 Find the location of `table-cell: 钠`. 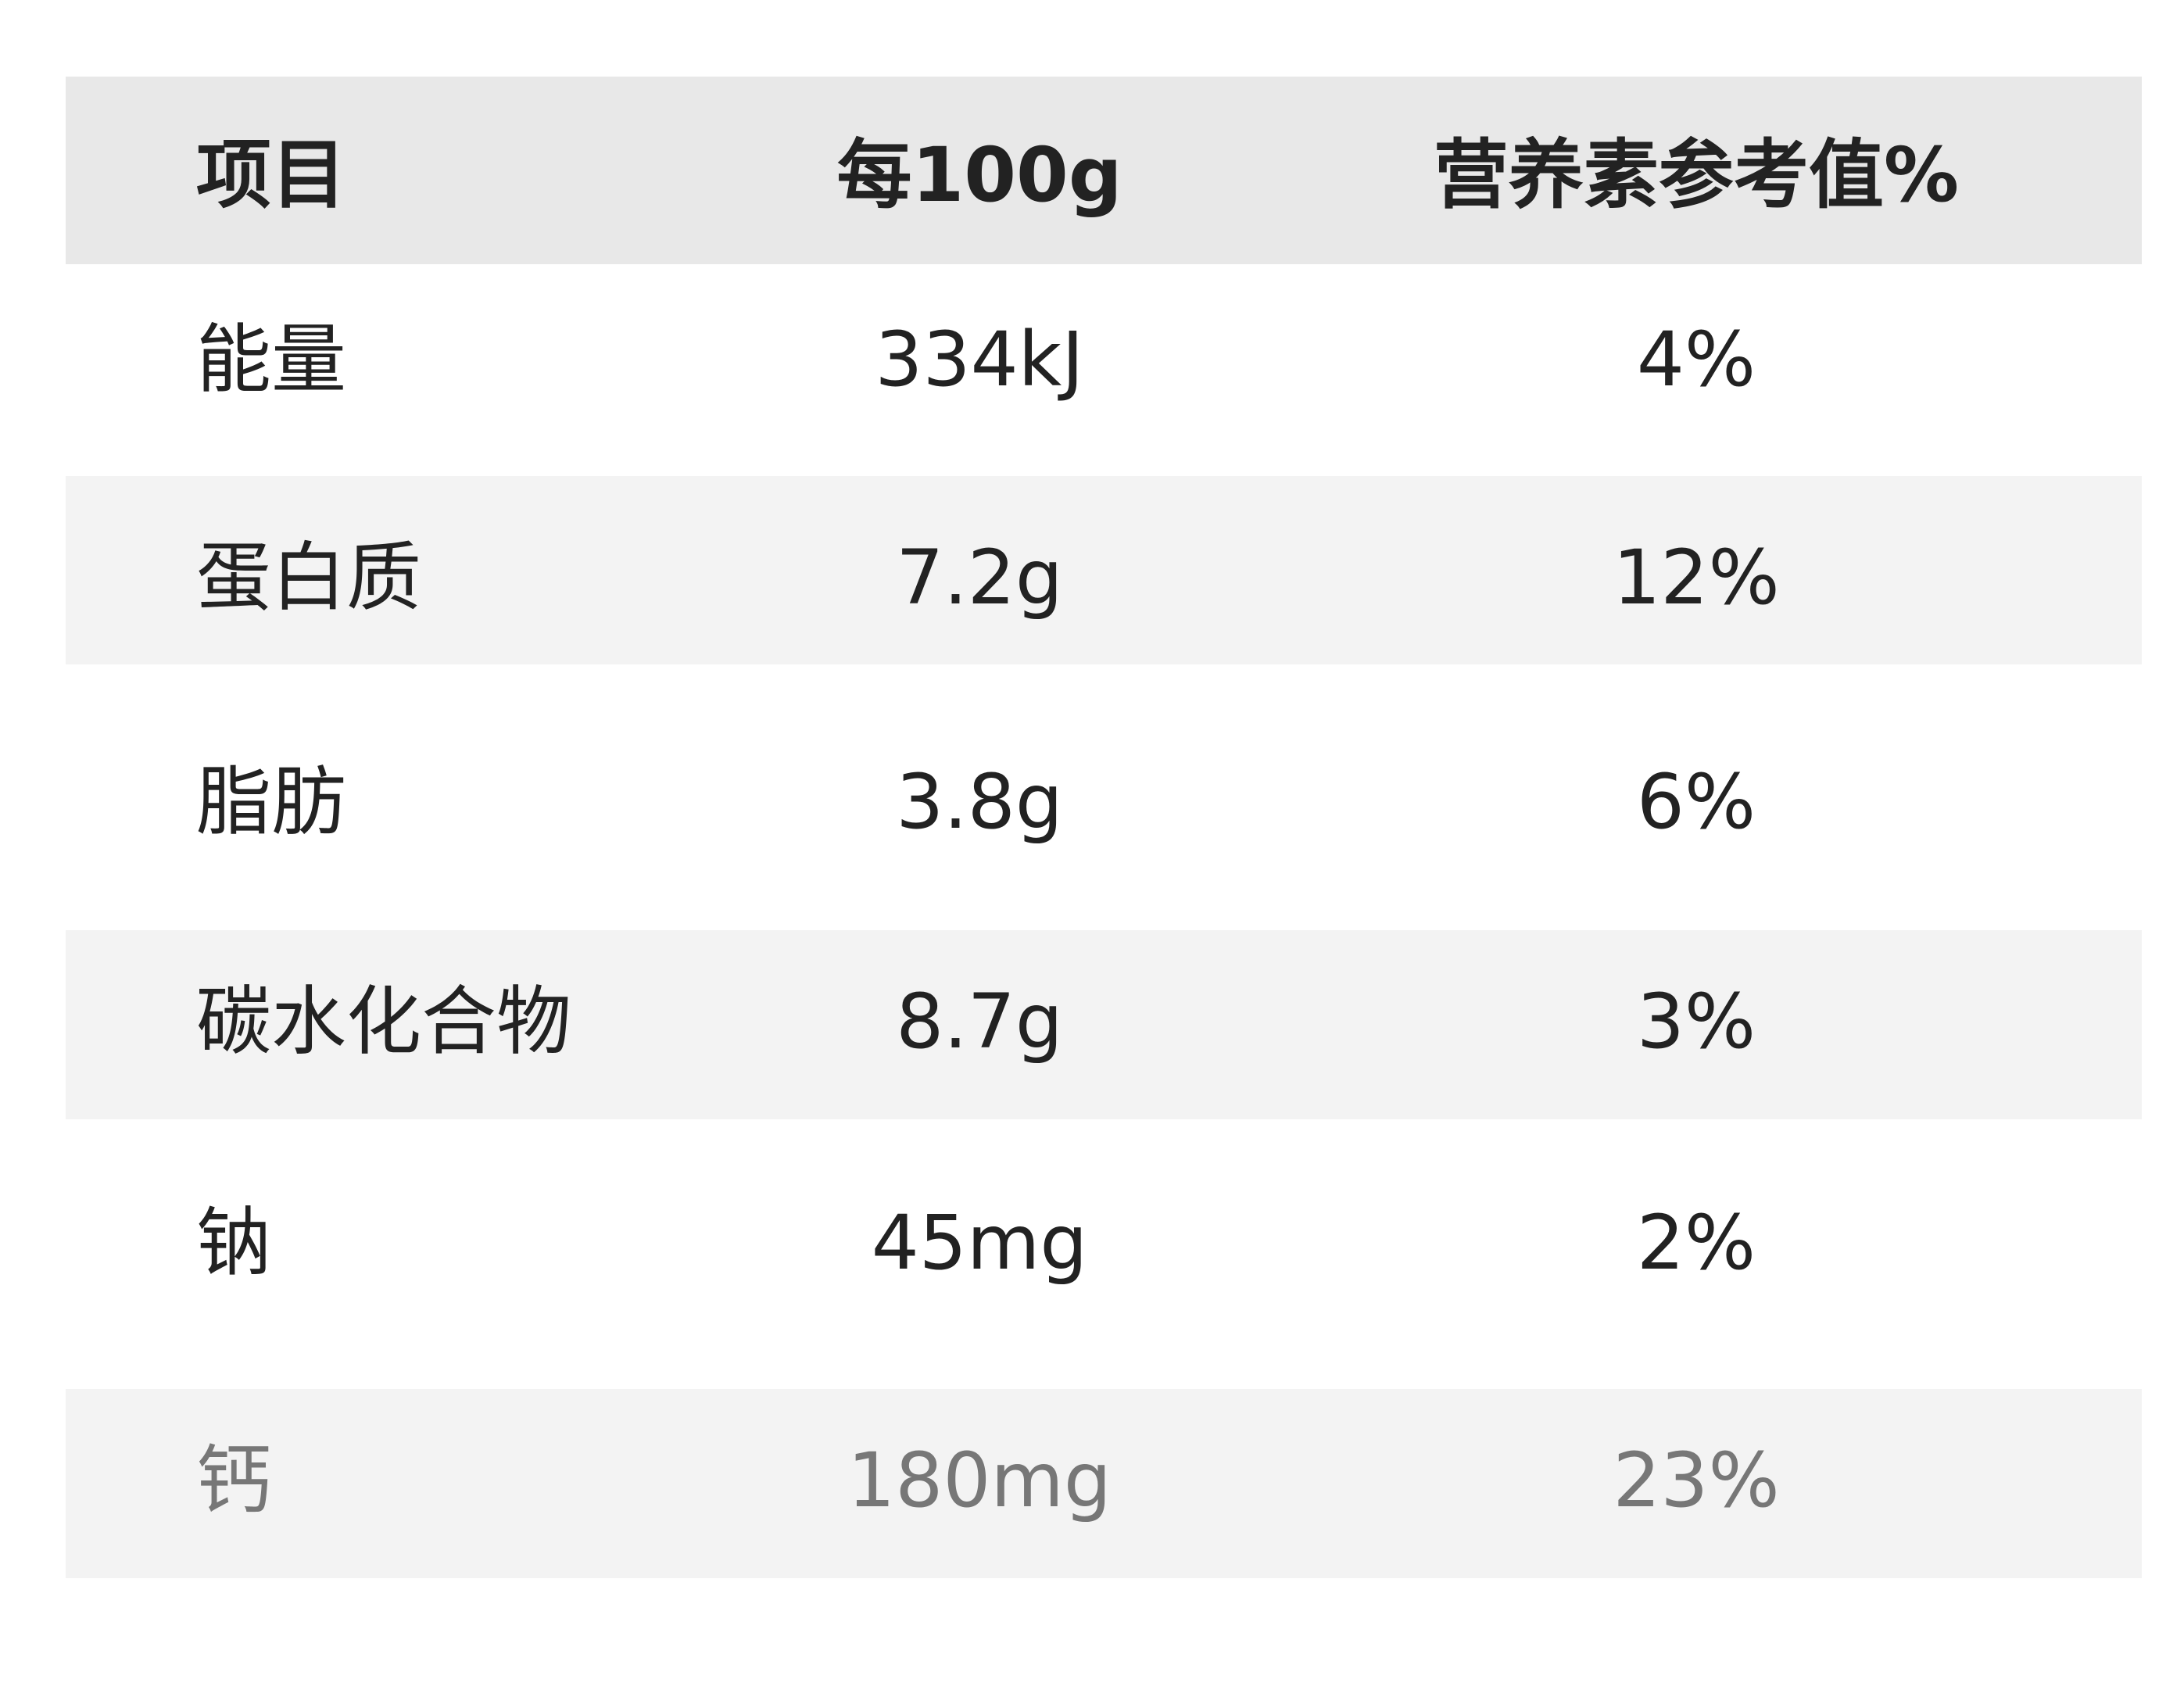

table-cell: 钠 is located at coordinates (233, 1243).